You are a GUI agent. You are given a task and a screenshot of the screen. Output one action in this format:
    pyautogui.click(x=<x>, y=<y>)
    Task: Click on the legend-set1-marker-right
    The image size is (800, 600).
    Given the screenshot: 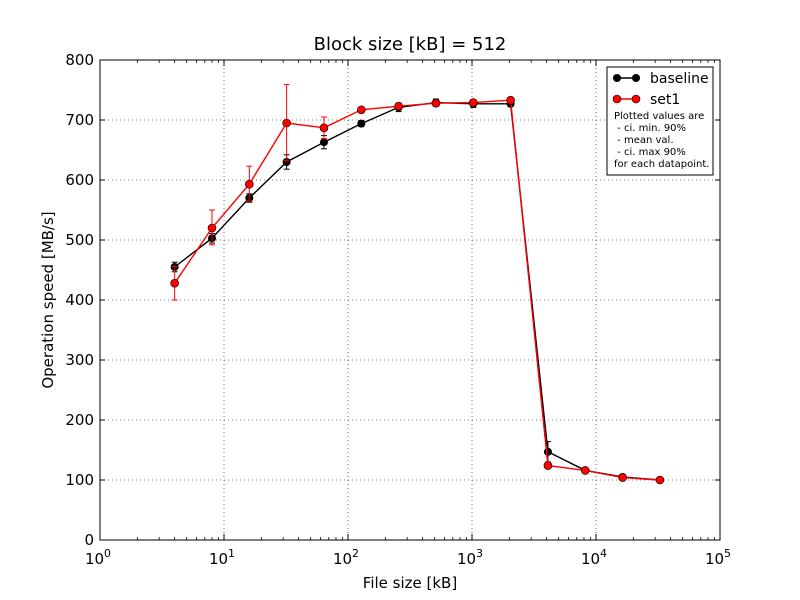 What is the action you would take?
    pyautogui.click(x=636, y=99)
    